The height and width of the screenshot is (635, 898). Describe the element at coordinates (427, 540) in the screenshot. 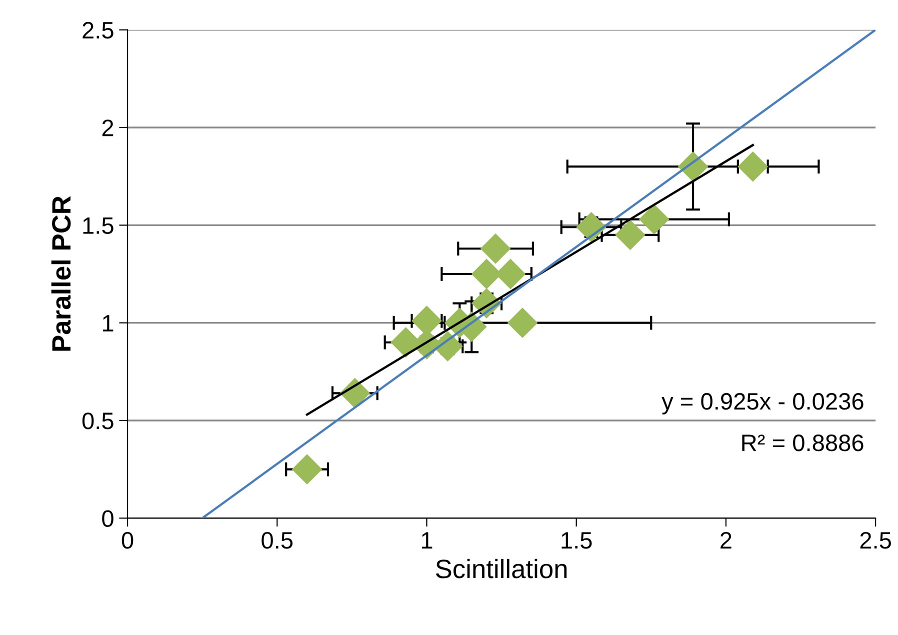

I see `x-tick-label: 1` at that location.